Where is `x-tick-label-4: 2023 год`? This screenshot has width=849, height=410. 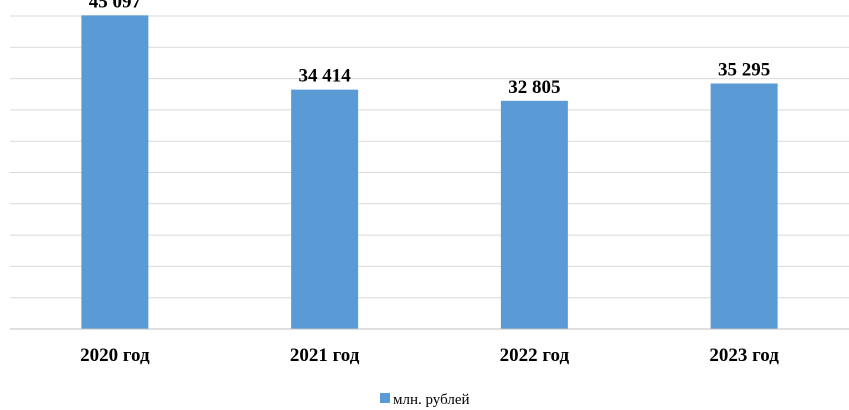
x-tick-label-4: 2023 год is located at coordinates (744, 355).